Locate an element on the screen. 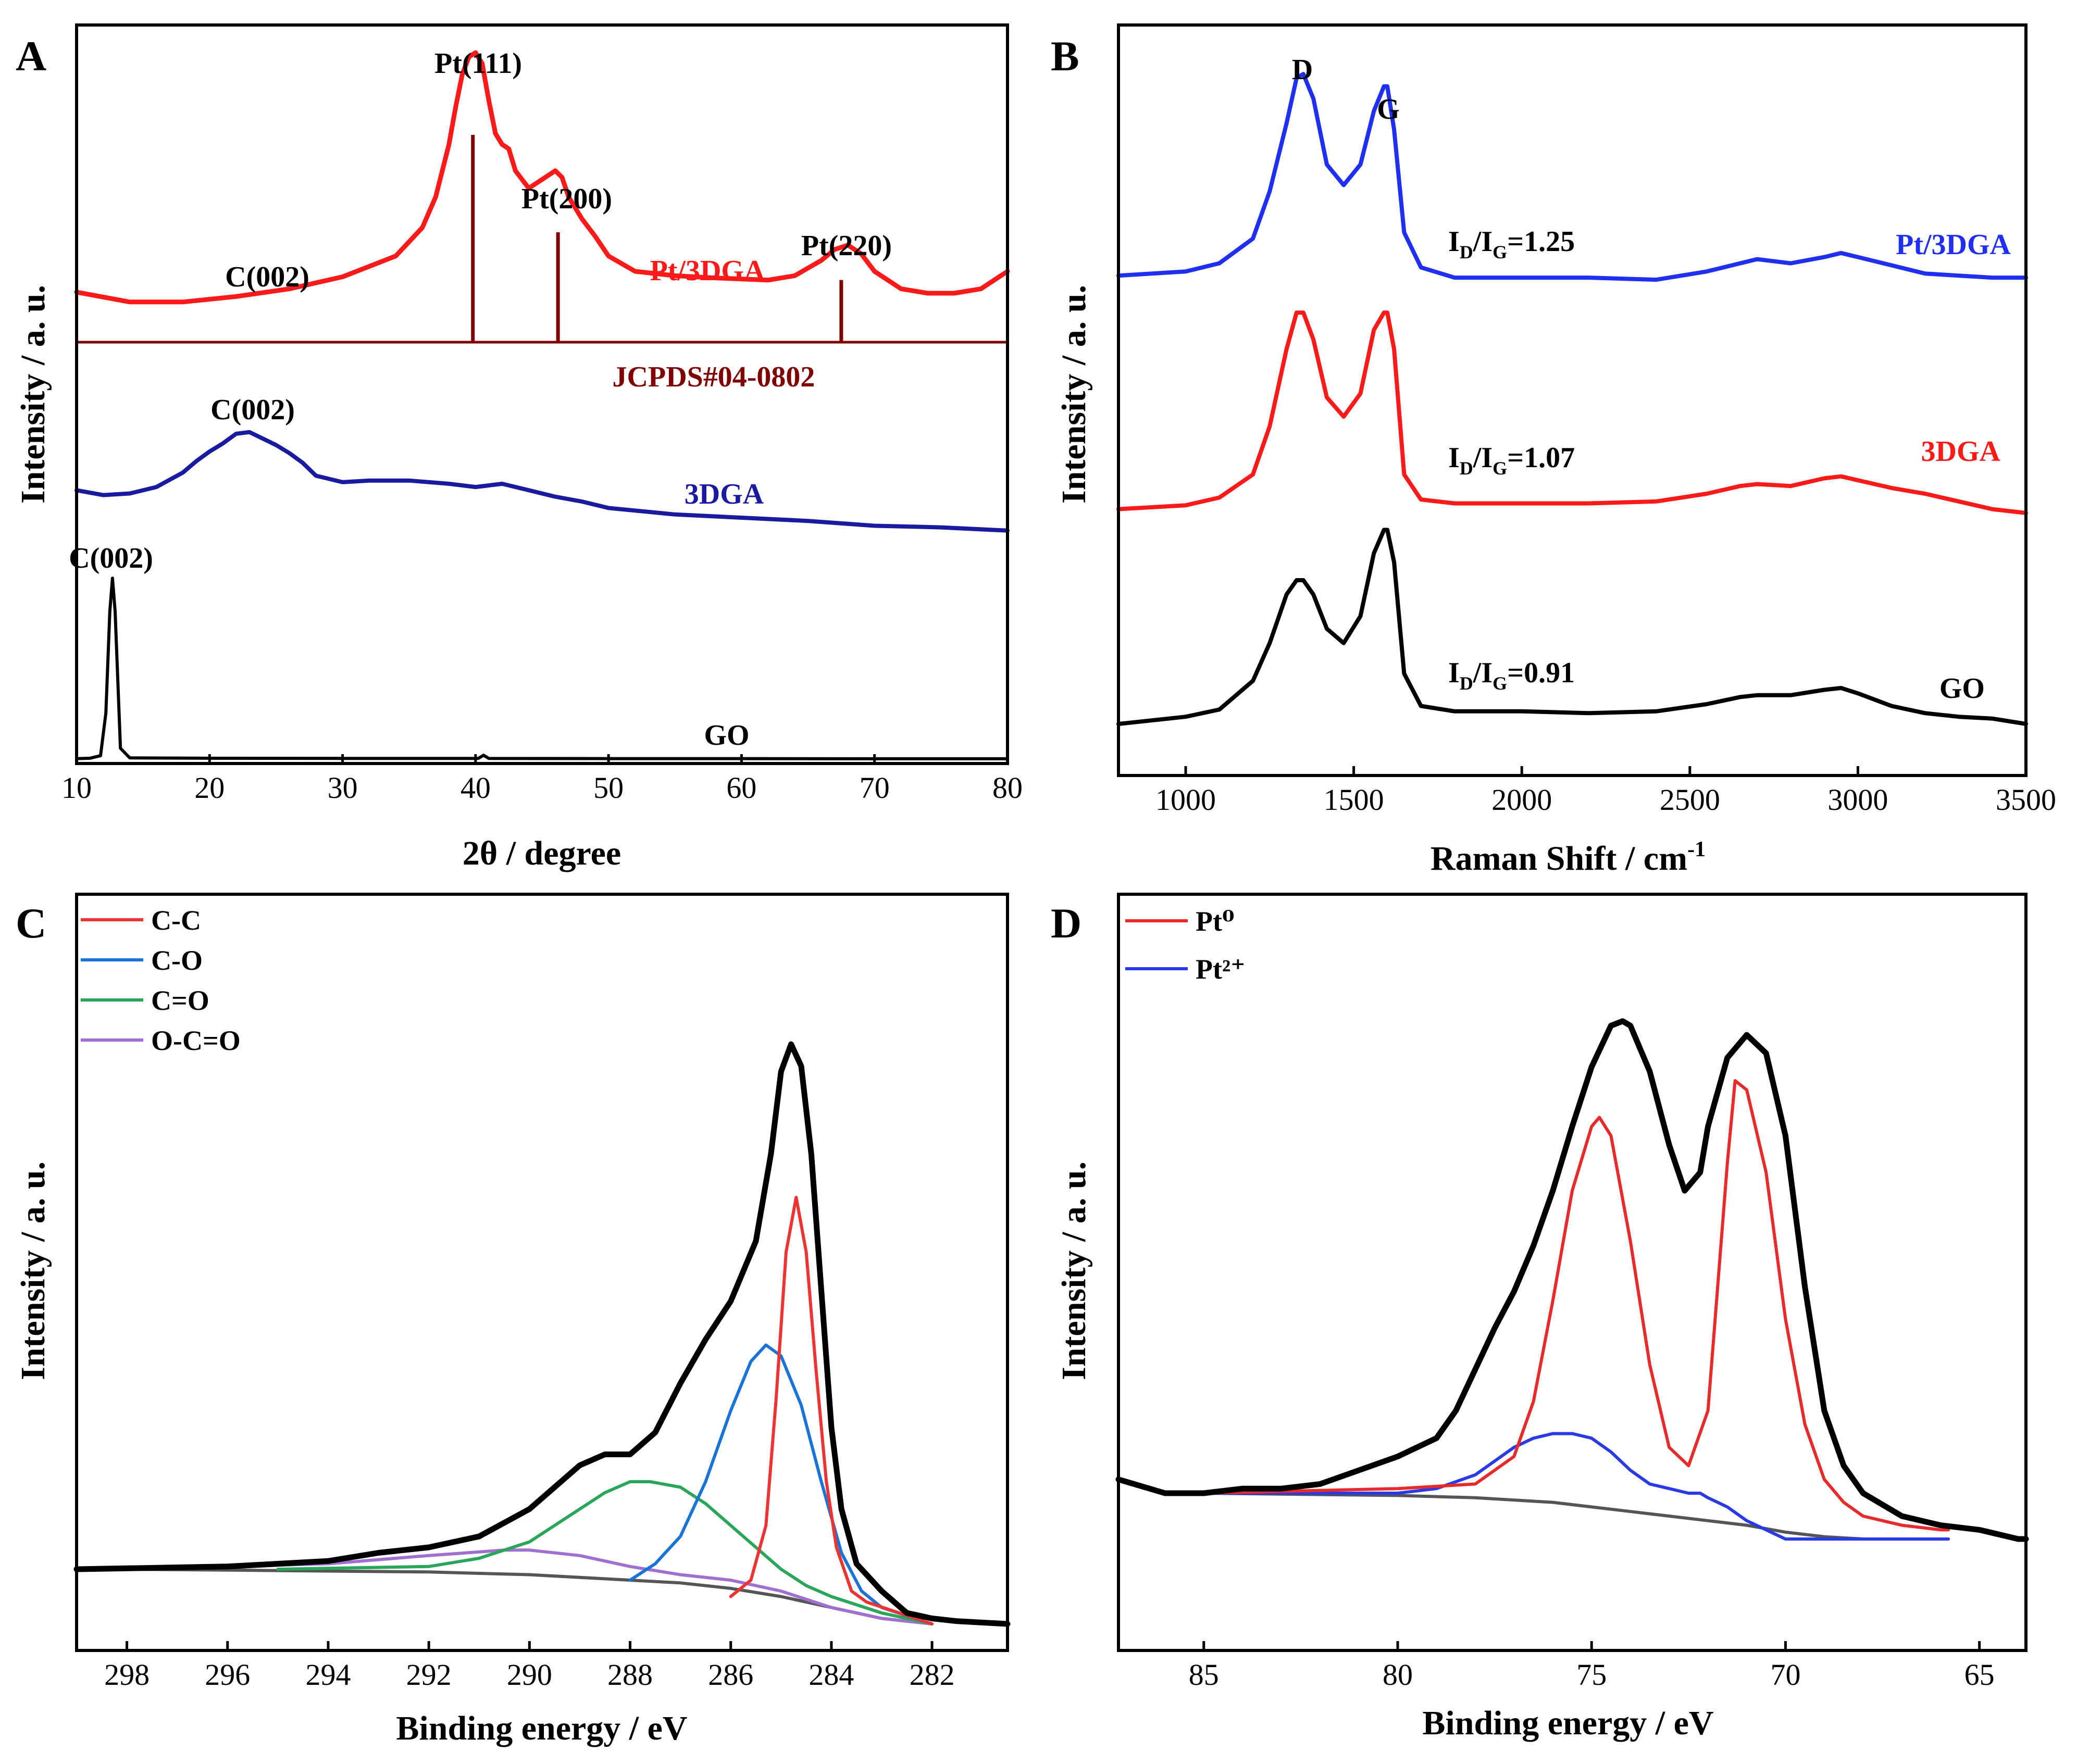  label-3dga: 3DGA is located at coordinates (724, 494).